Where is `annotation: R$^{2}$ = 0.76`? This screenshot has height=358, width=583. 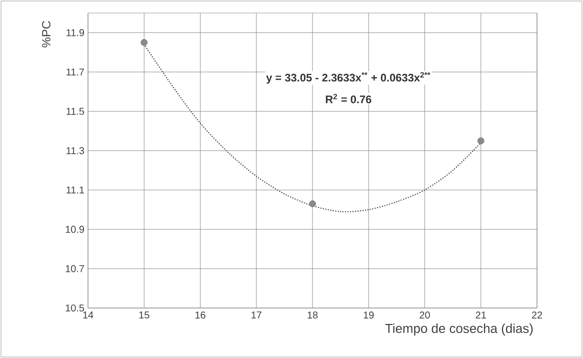 annotation: R$^{2}$ = 0.76 is located at coordinates (349, 99).